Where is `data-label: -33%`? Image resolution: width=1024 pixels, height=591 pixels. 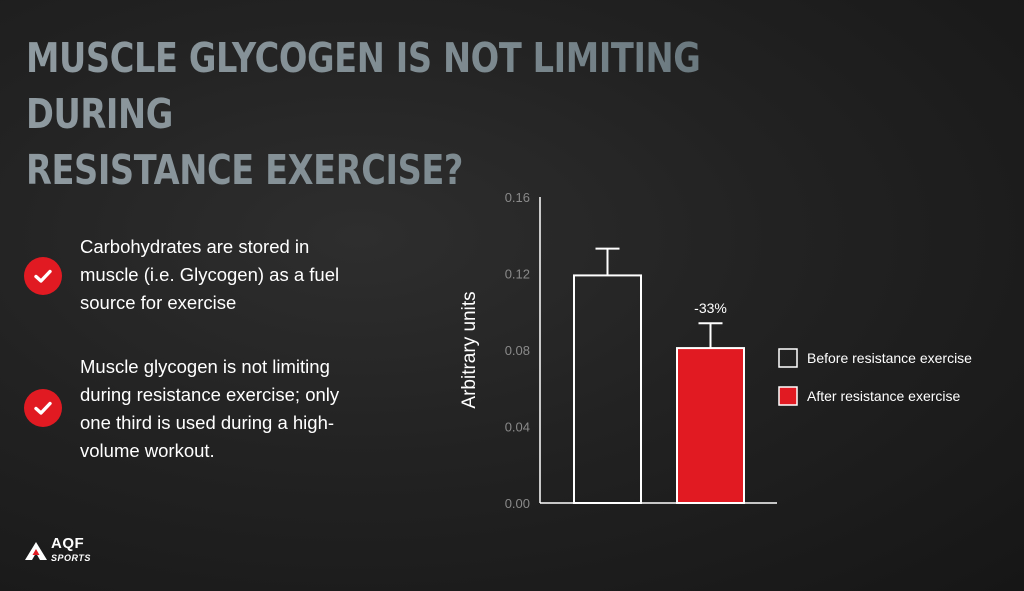 data-label: -33% is located at coordinates (710, 308).